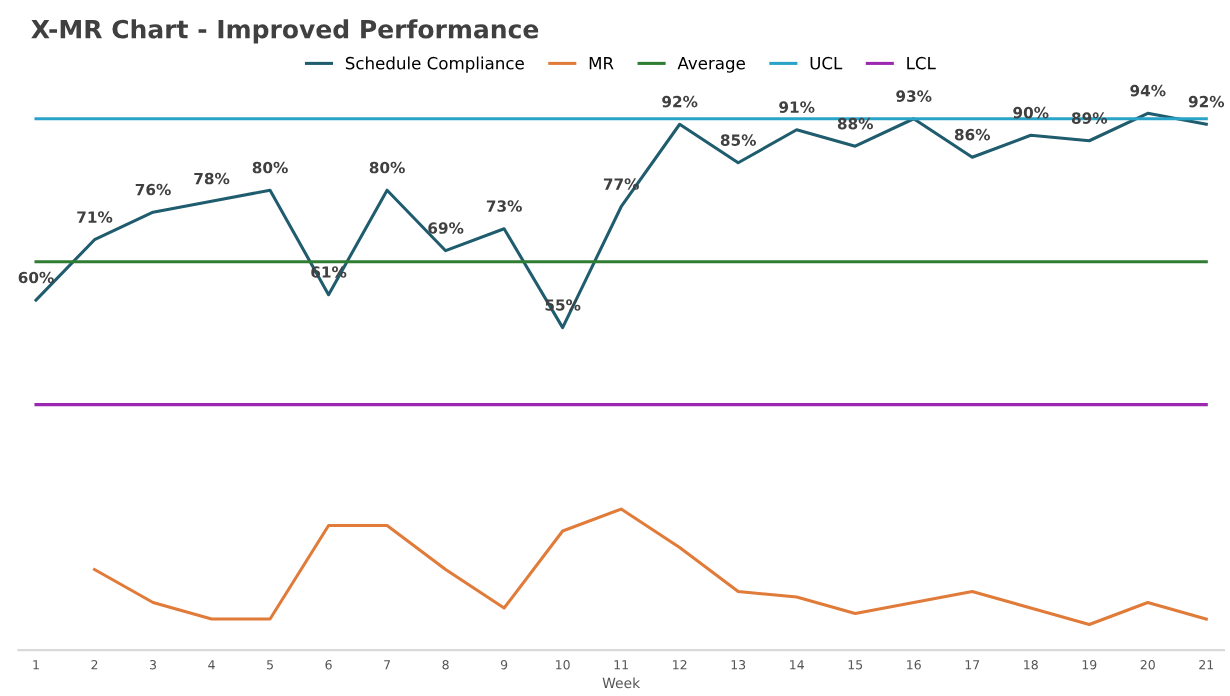  What do you see at coordinates (711, 65) in the screenshot?
I see `legend-label: Average` at bounding box center [711, 65].